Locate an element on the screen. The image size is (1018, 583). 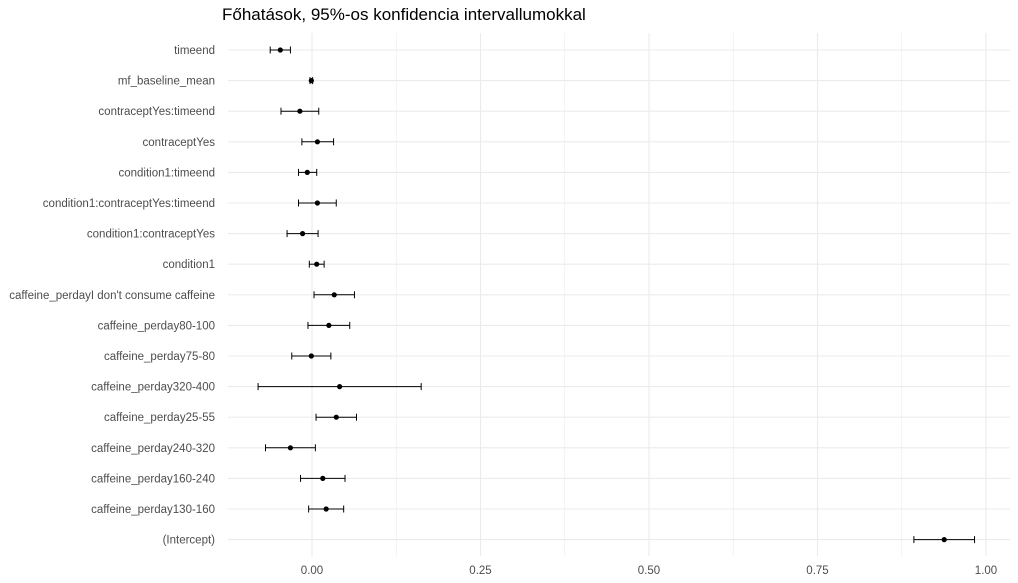
x-tick-labels: 0.00 0.25 0.50 0.75 1.00 is located at coordinates (649, 571).